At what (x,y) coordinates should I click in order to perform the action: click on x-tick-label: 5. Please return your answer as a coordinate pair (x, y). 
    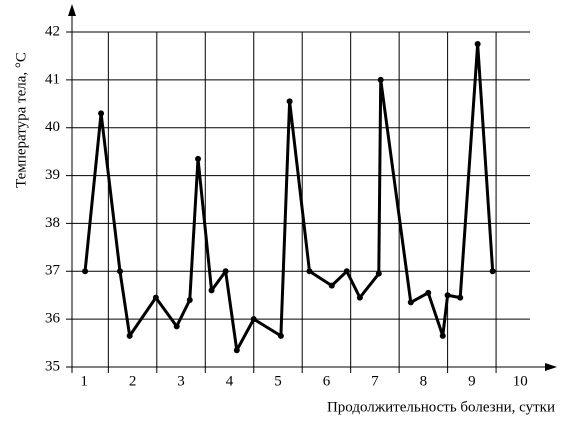
    Looking at the image, I should click on (278, 381).